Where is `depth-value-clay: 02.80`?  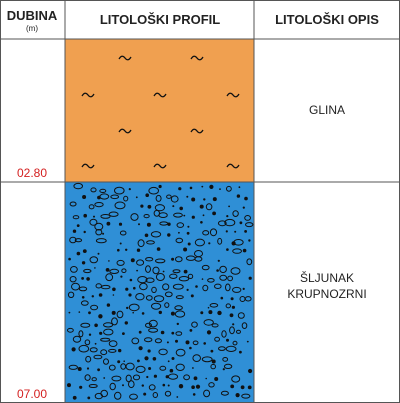
depth-value-clay: 02.80 is located at coordinates (32, 173).